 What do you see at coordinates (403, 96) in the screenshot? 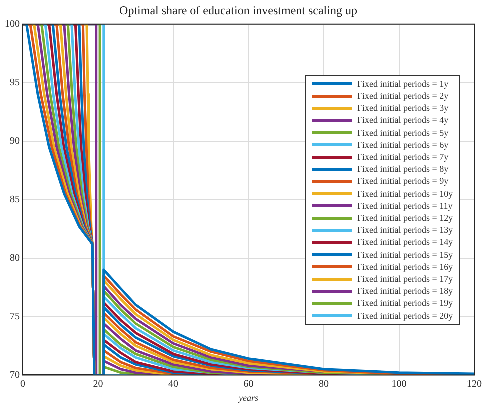
I see `legend-label: Fixed initial periods = 2y` at bounding box center [403, 96].